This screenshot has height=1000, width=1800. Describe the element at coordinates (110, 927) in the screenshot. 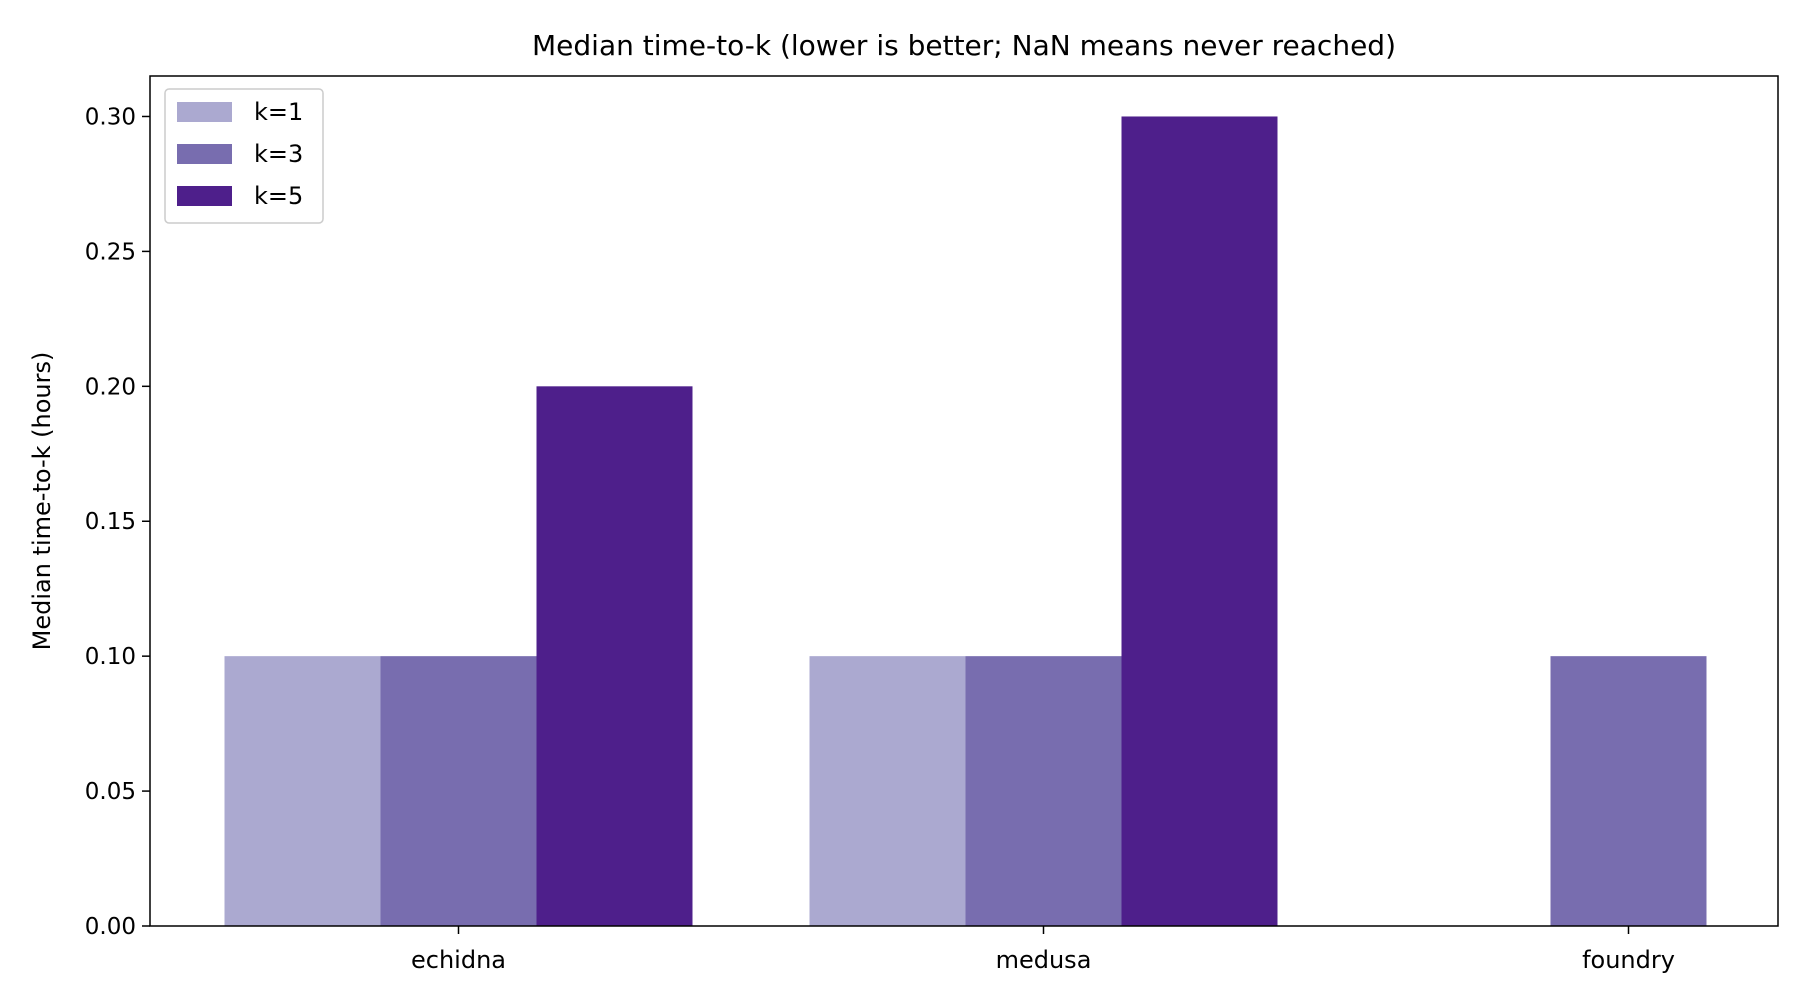

I see `y-tick-label: 0.00` at that location.